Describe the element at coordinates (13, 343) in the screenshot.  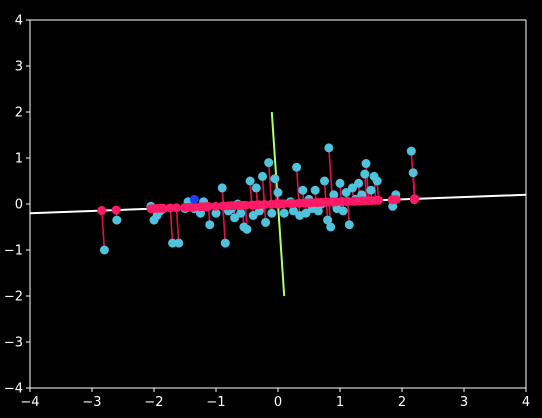
I see `y-tick-label-1: −3` at that location.